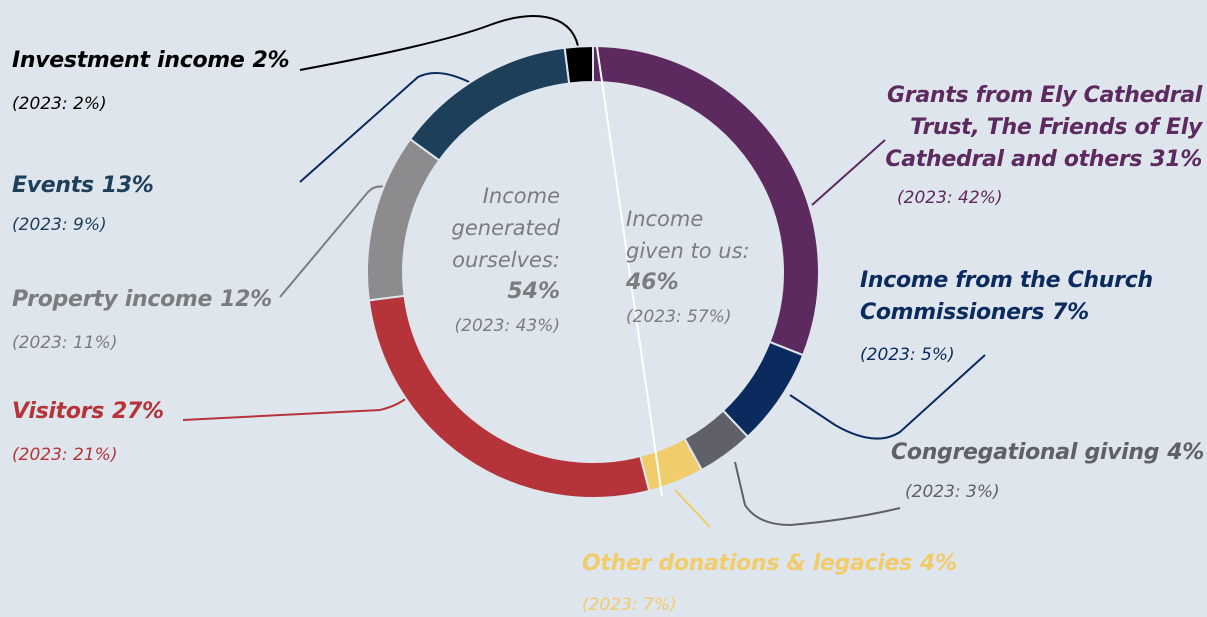 Image resolution: width=1207 pixels, height=617 pixels. I want to click on category-label: Income from the Church Commissioners 7%, so click(1010, 297).